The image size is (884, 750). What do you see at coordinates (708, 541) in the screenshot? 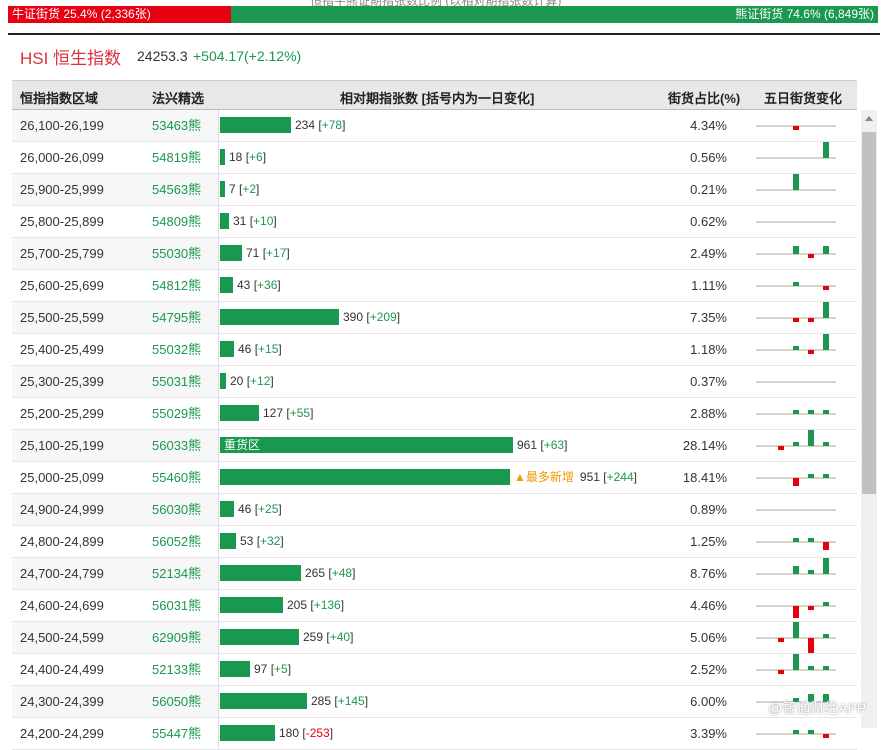
I see `share-value: 1.25%` at bounding box center [708, 541].